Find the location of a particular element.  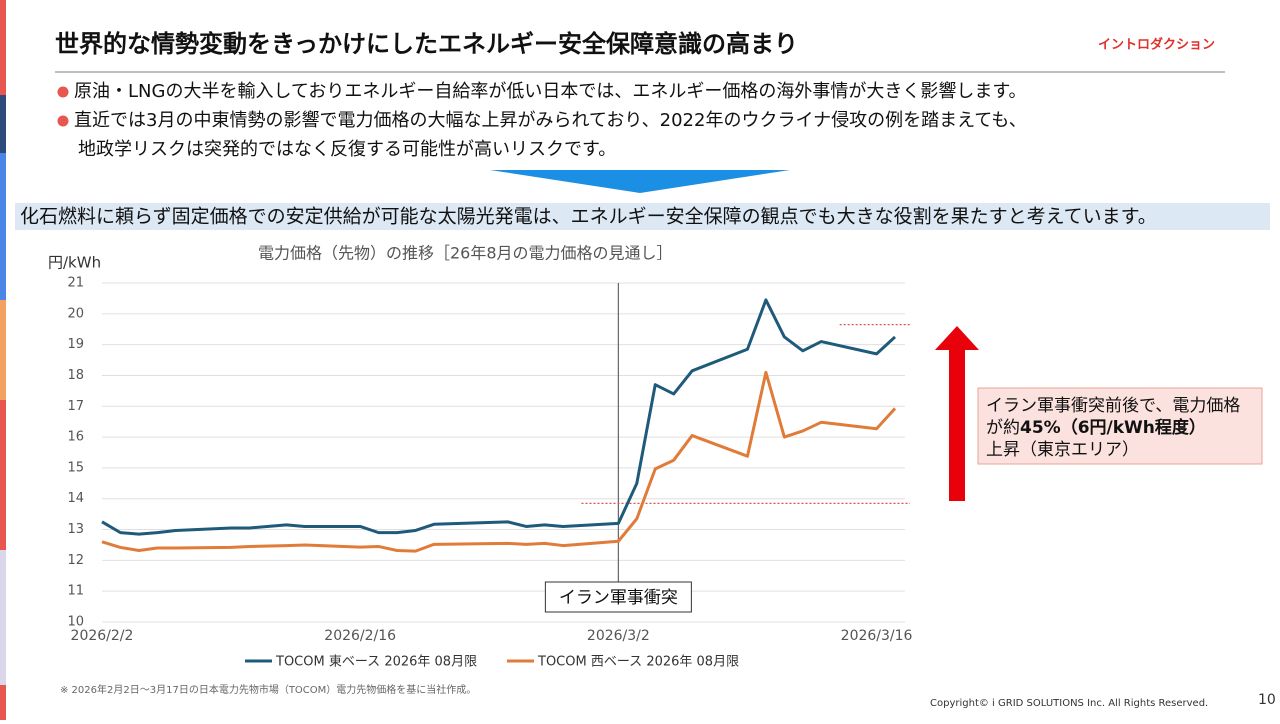

callout-text: が約45%（6円/kWh程度） is located at coordinates (1096, 427).